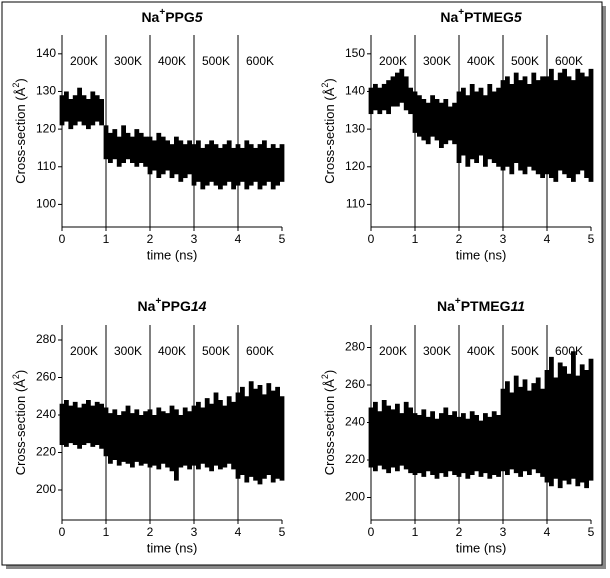  What do you see at coordinates (355, 166) in the screenshot?
I see `y-tick-label: 120` at bounding box center [355, 166].